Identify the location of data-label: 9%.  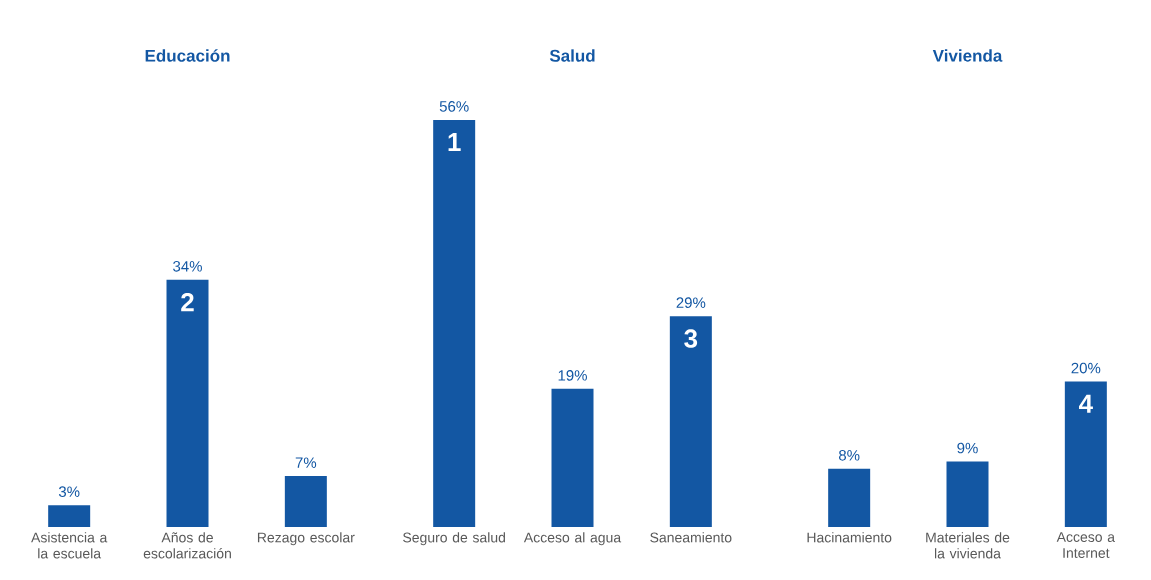
(967, 448).